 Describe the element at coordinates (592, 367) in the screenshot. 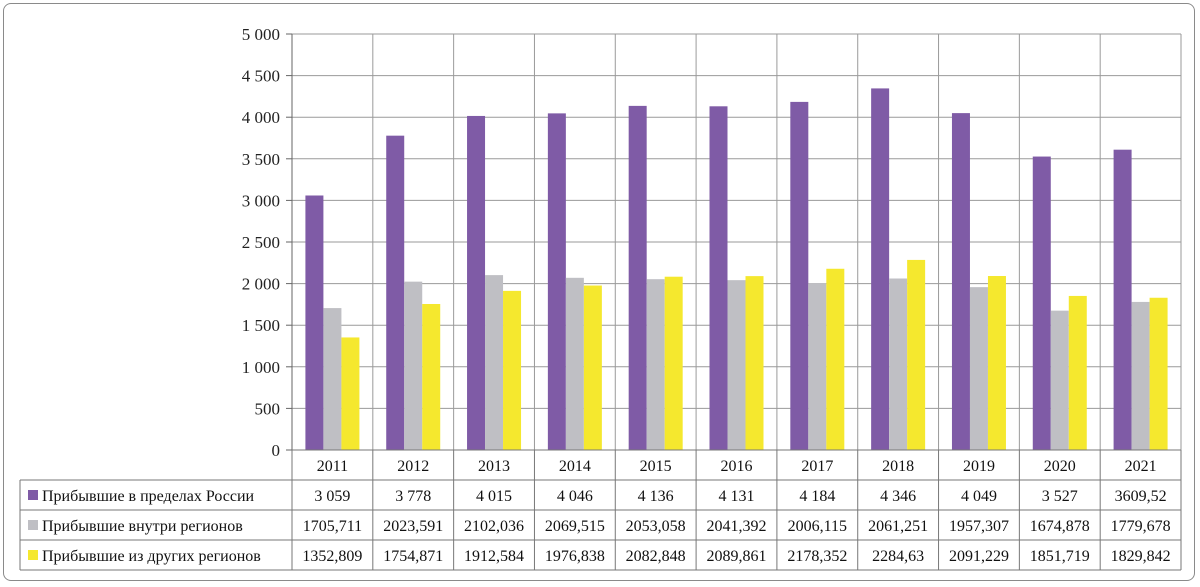

I see `bar-3-2014` at that location.